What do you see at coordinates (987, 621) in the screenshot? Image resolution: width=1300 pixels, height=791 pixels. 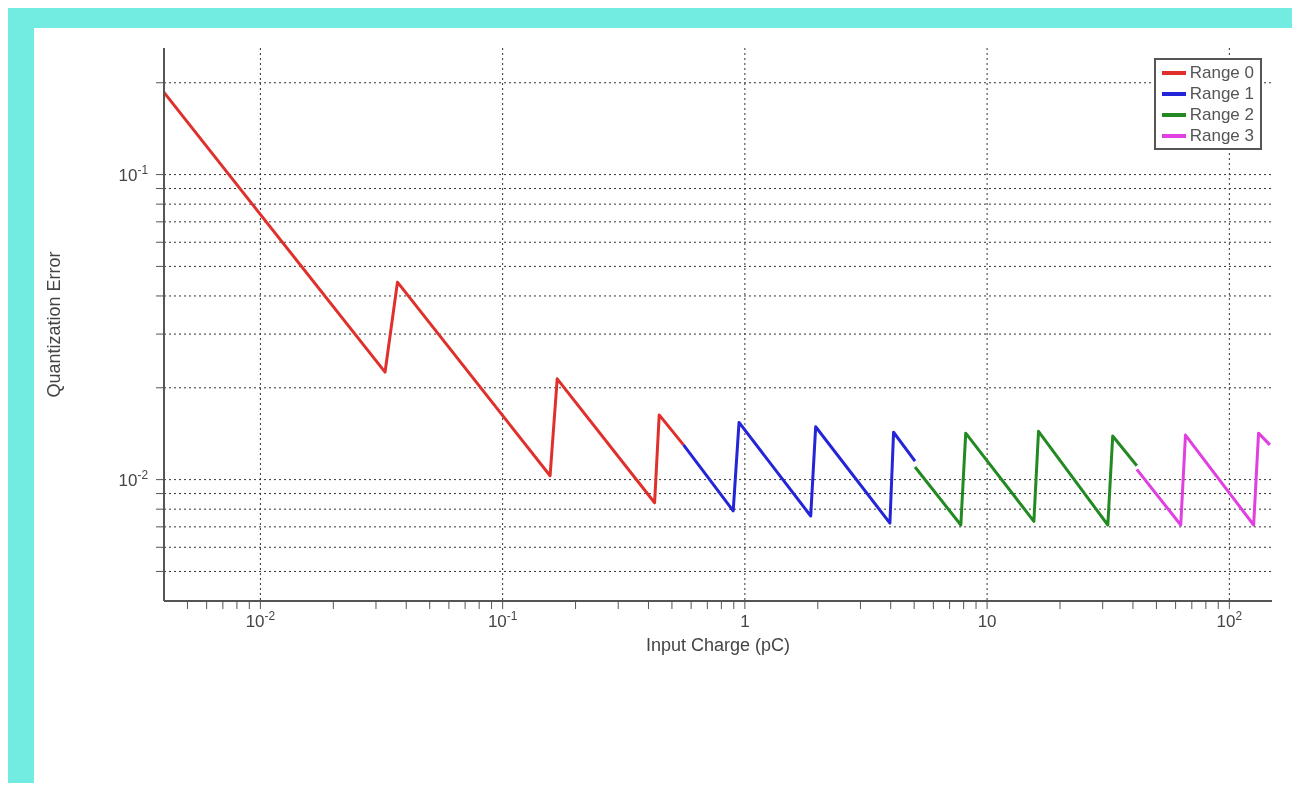 I see `x-tick-label: 10` at bounding box center [987, 621].